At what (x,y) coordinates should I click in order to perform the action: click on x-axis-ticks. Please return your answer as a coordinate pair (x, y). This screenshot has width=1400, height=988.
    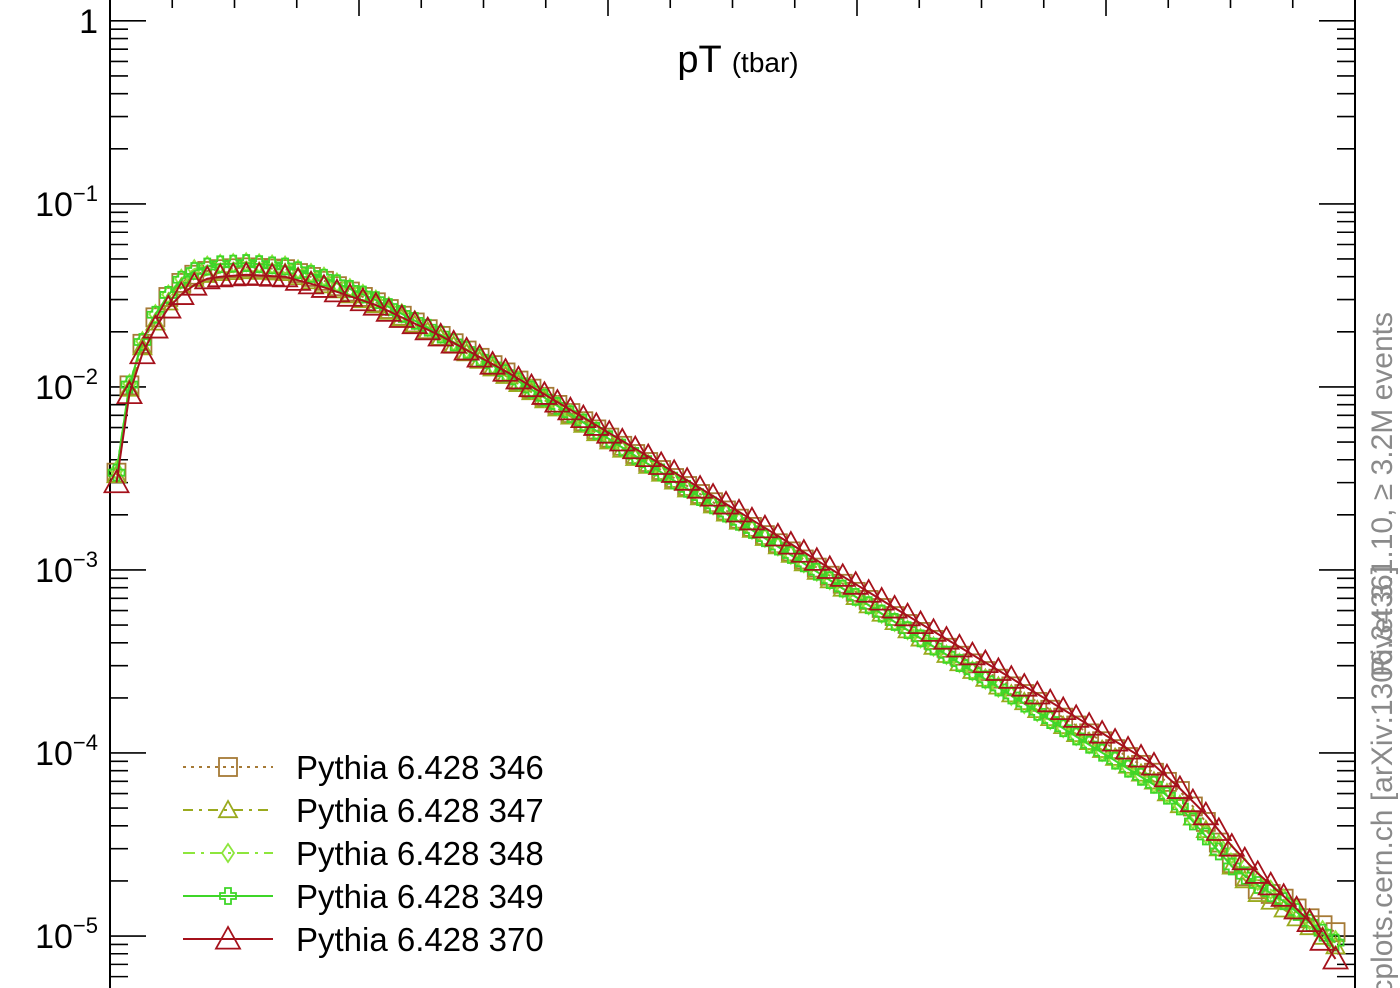
    Looking at the image, I should click on (732, 8).